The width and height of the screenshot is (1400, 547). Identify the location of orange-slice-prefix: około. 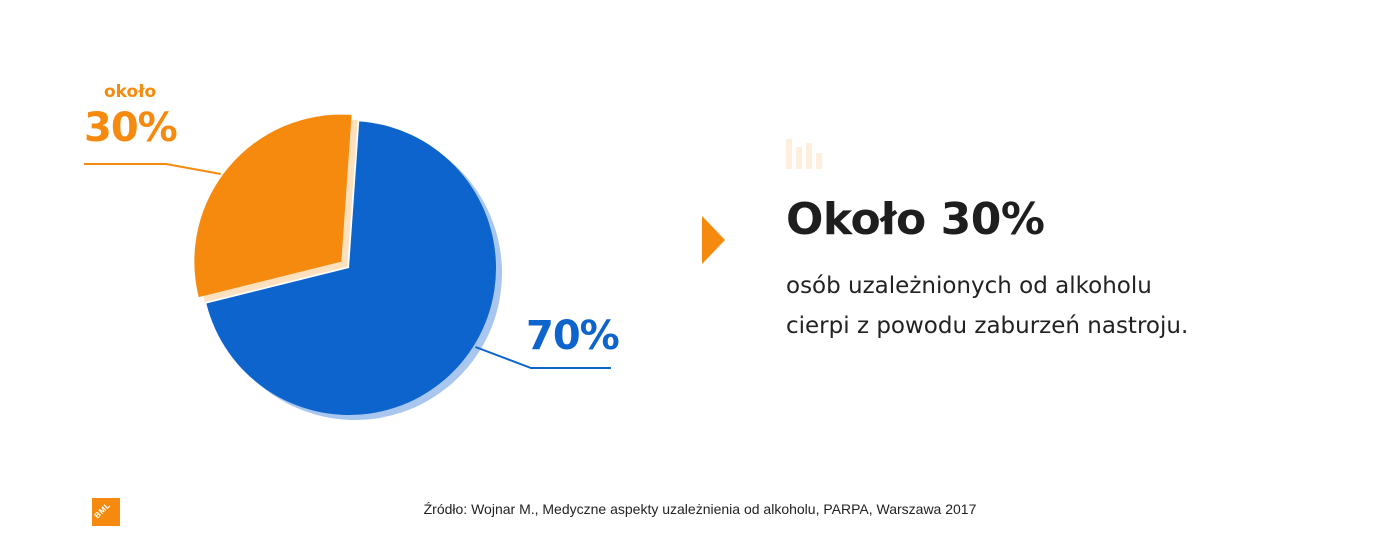
(130, 92).